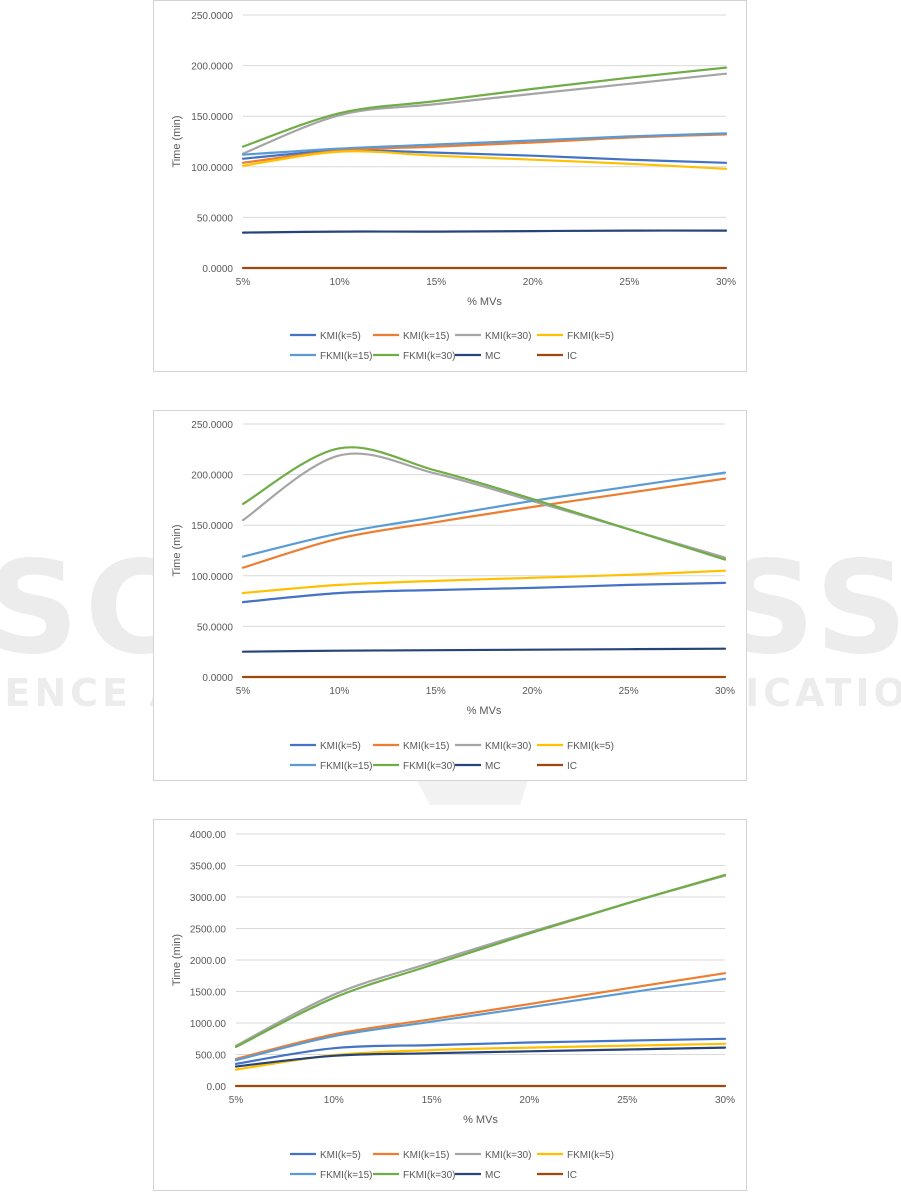 The height and width of the screenshot is (1192, 901). What do you see at coordinates (208, 835) in the screenshot?
I see `y-tick-label: 4000.00` at bounding box center [208, 835].